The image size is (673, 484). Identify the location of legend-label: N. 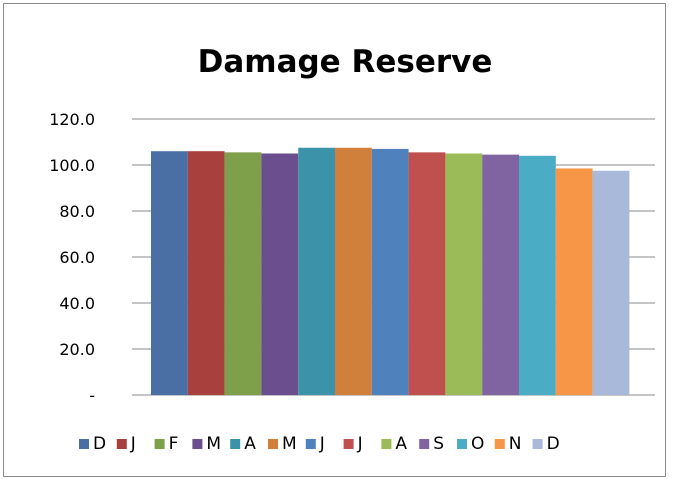
(515, 444).